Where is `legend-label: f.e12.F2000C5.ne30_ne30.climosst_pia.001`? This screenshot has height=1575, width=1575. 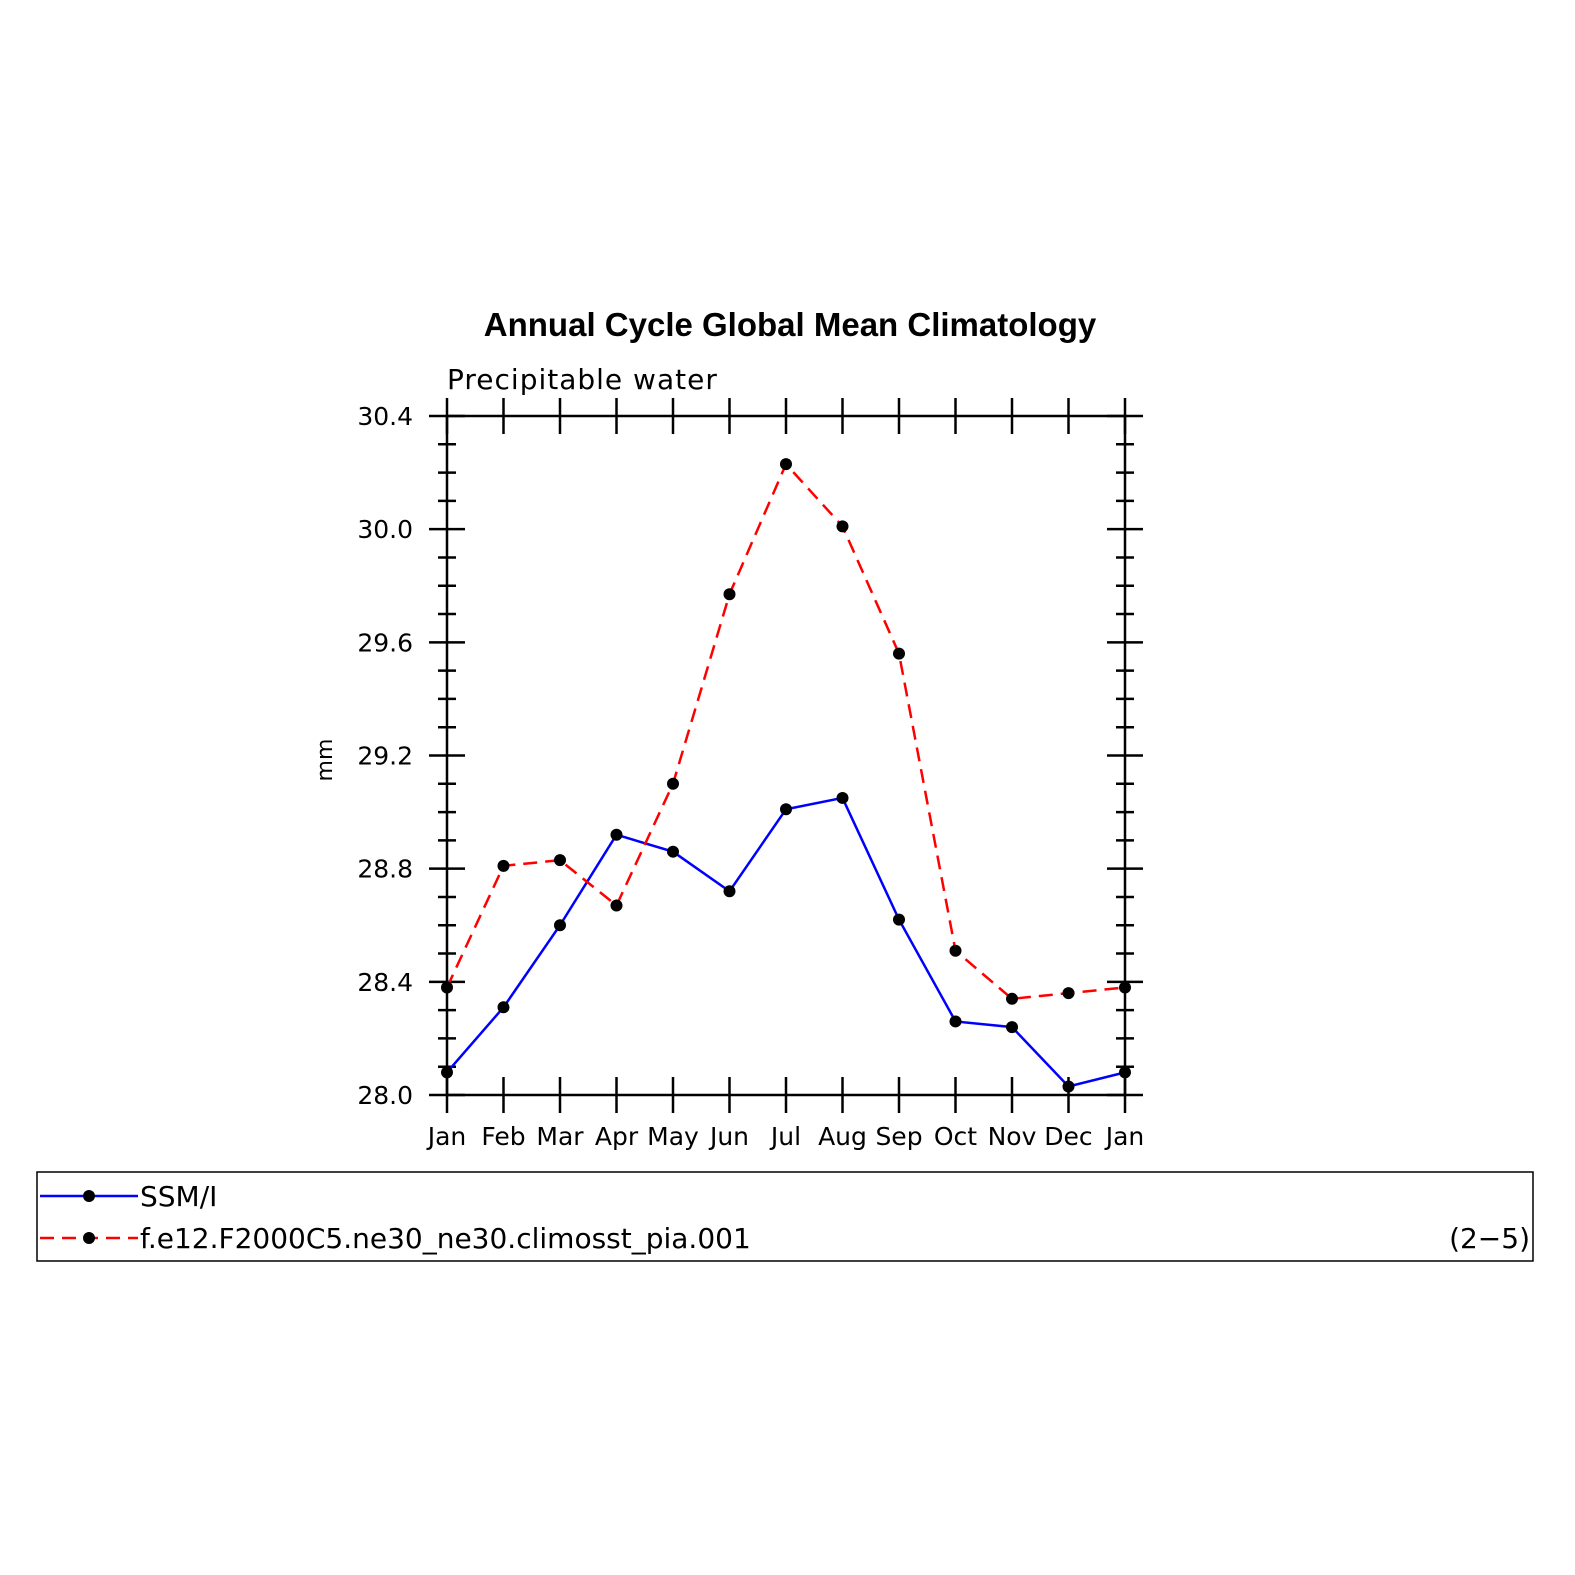
legend-label: f.e12.F2000C5.ne30_ne30.climosst_pia.001 is located at coordinates (445, 1238).